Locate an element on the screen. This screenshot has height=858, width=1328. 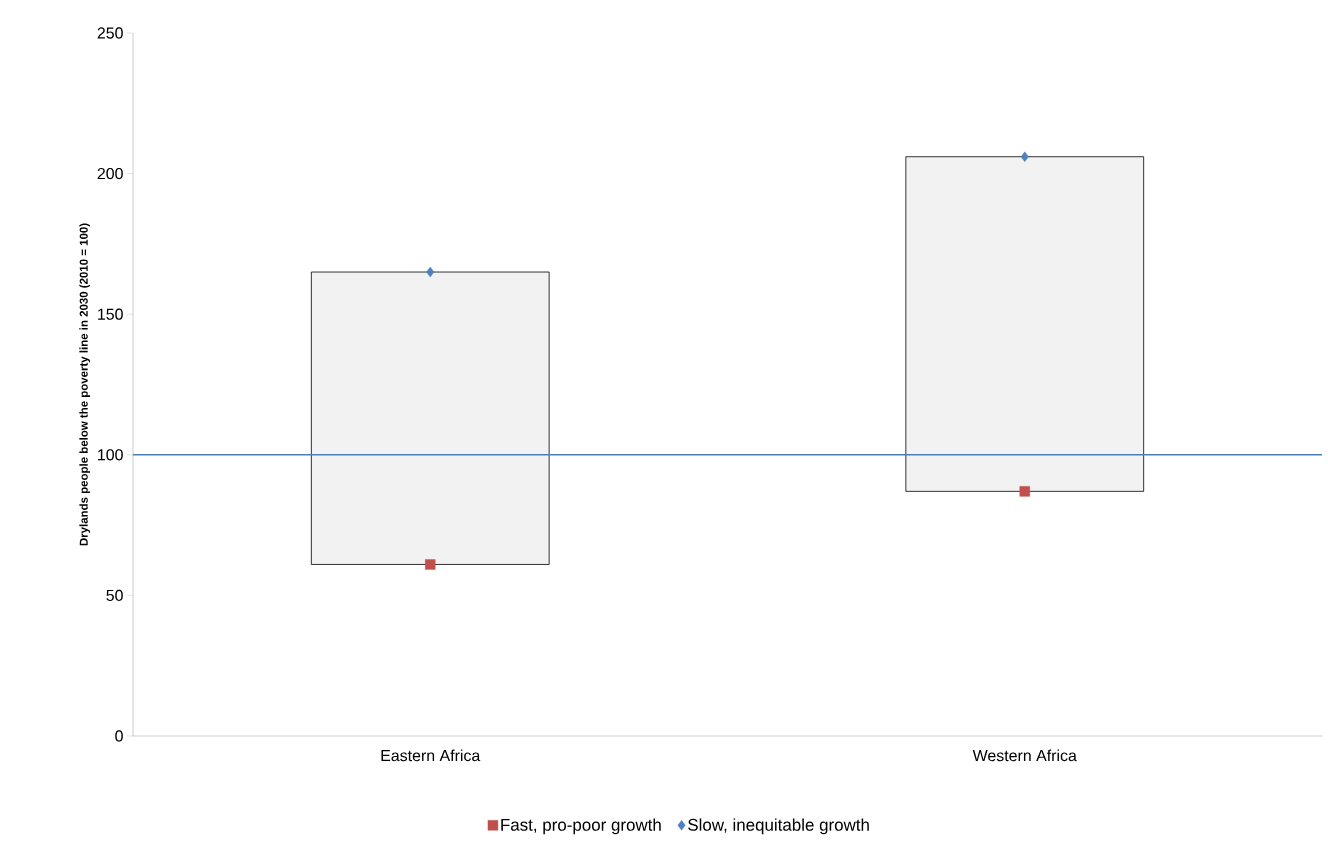
x-tick-label: Eastern Africa is located at coordinates (431, 755).